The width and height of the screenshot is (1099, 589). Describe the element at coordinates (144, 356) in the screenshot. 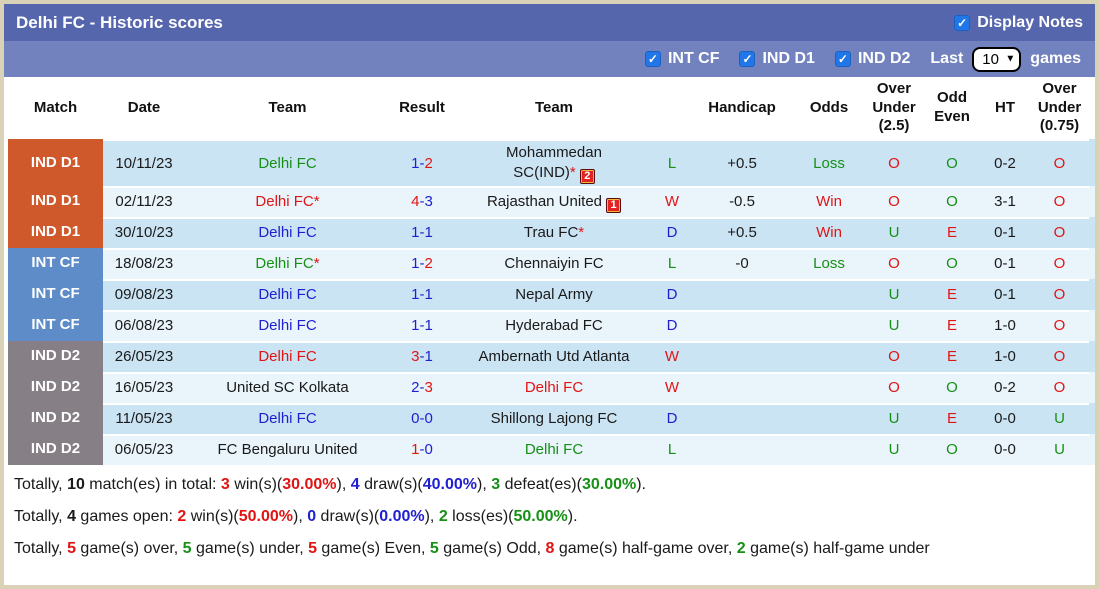

I see `match-date: 26/05/23` at that location.